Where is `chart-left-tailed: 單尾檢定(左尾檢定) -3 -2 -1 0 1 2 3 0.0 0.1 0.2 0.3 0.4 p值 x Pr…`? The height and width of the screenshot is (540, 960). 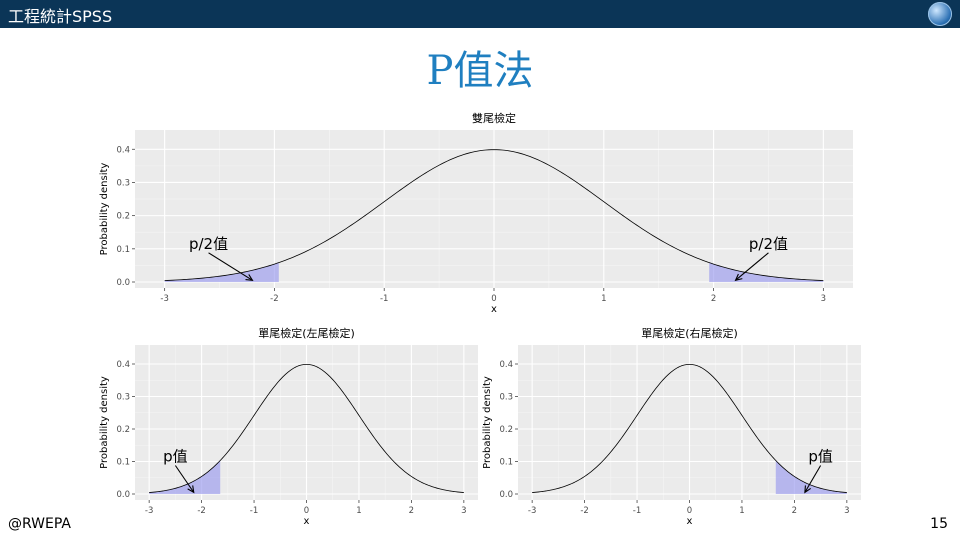
chart-left-tailed: 單尾檢定(左尾檢定) -3 -2 -1 0 1 2 3 0.0 0.1 0.2 0.3 0.4 p值 x Pr… is located at coordinates (288, 426).